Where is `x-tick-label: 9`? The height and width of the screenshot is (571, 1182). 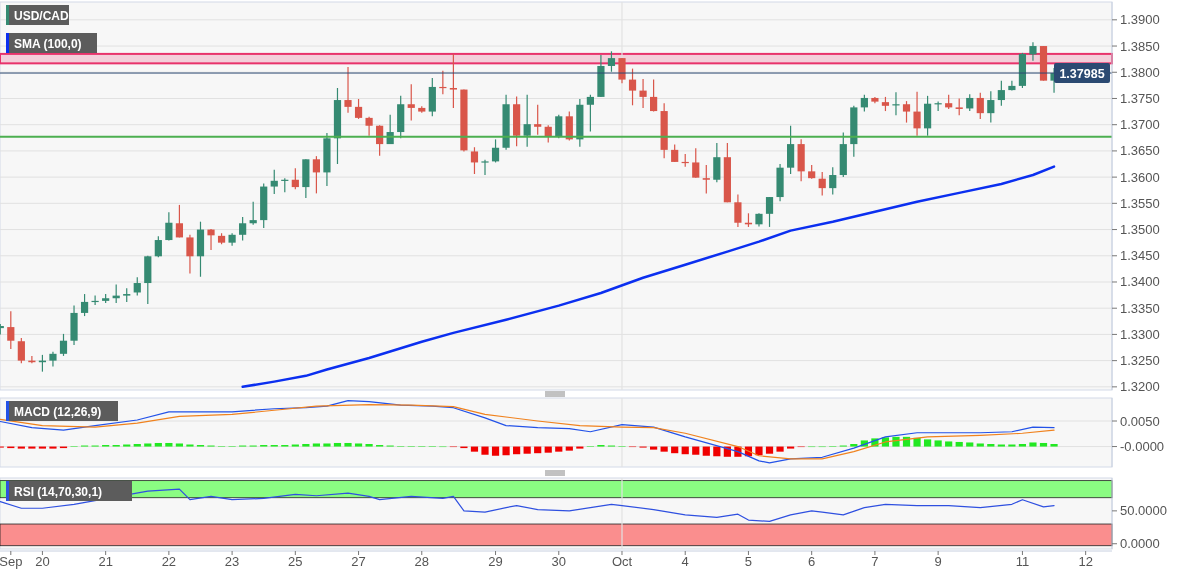
x-tick-label: 9 is located at coordinates (938, 561).